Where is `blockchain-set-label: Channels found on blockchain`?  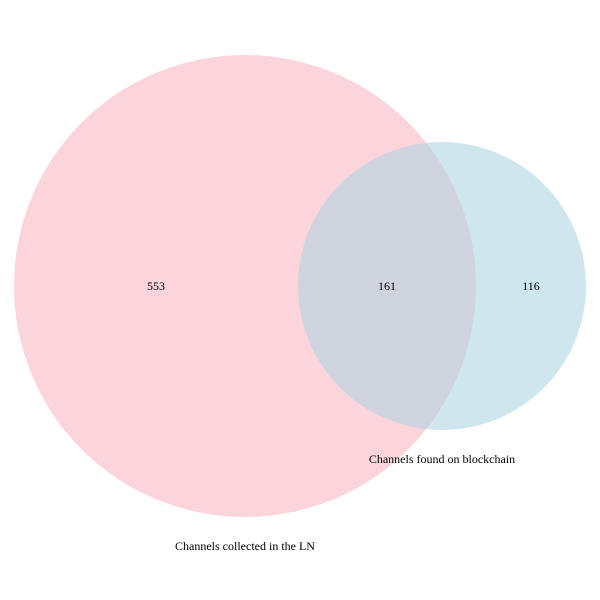
blockchain-set-label: Channels found on blockchain is located at coordinates (442, 459).